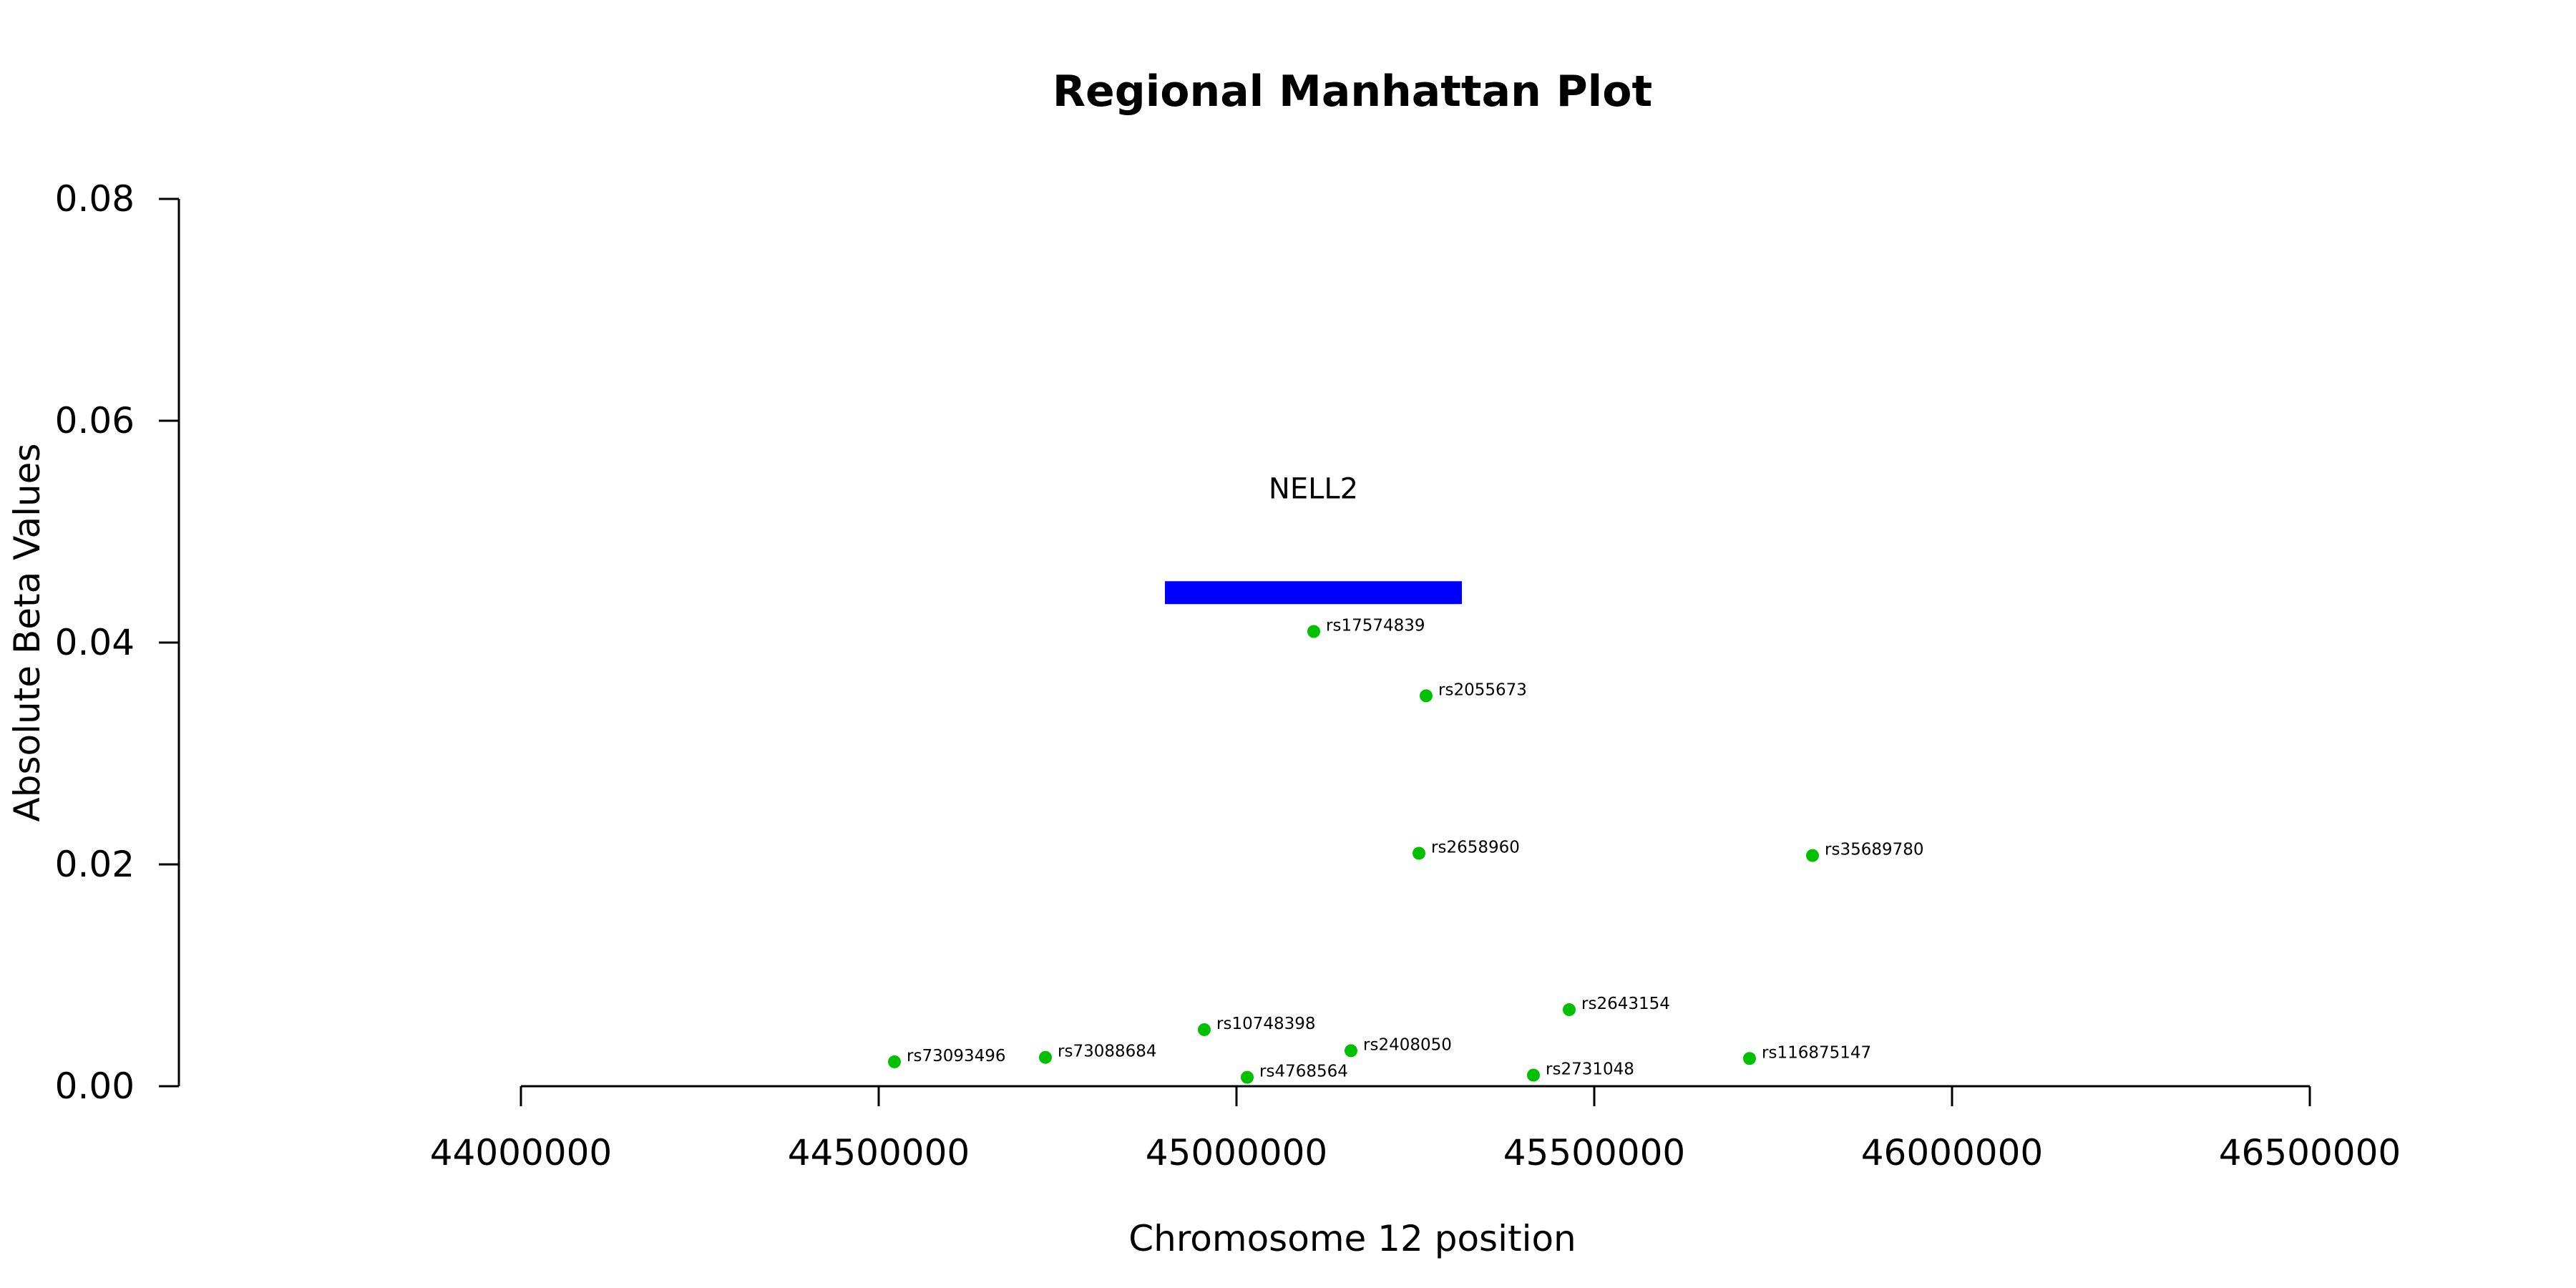  Describe the element at coordinates (956, 1056) in the screenshot. I see `point-label: rs73093496` at that location.